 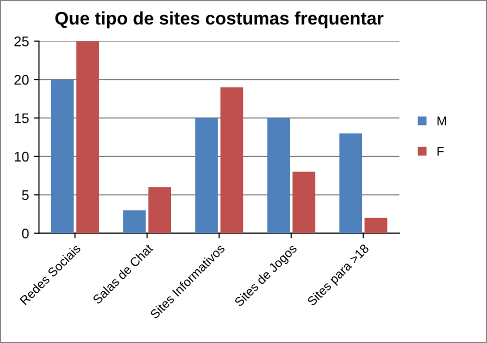 What do you see at coordinates (441, 151) in the screenshot?
I see `legend-label: F` at bounding box center [441, 151].